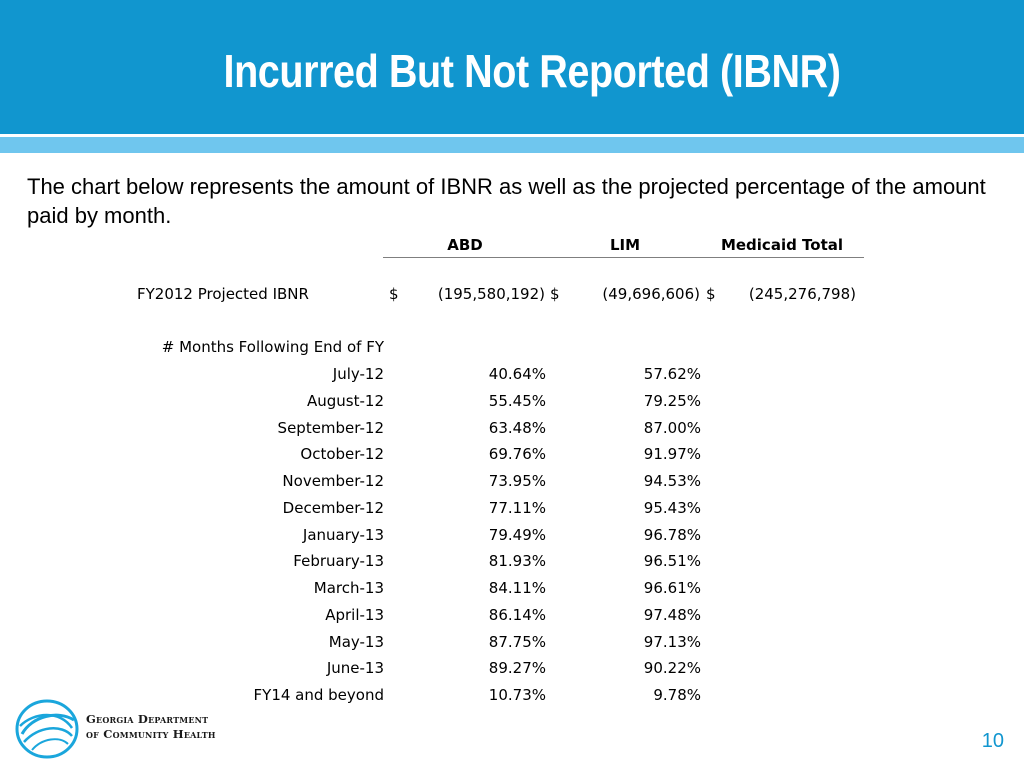  Describe the element at coordinates (672, 428) in the screenshot. I see `lim-percentage: 87.00%` at that location.